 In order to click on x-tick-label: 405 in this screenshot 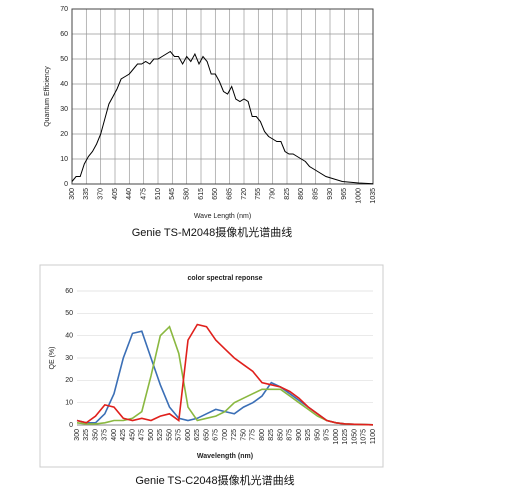, I will do `click(115, 194)`.